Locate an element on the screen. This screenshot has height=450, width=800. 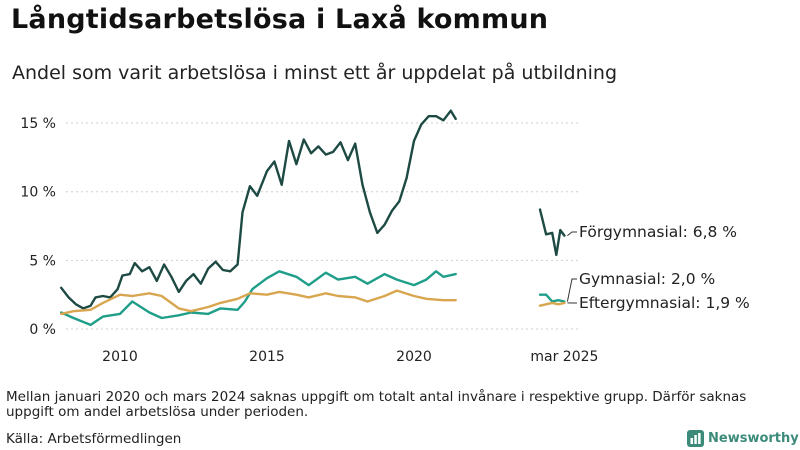
y-tick-label: 0 % is located at coordinates (42, 330).